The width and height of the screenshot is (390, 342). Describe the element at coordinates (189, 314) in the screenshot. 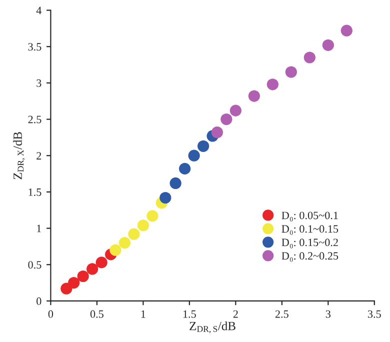

I see `x-tick-label: 1.5` at that location.